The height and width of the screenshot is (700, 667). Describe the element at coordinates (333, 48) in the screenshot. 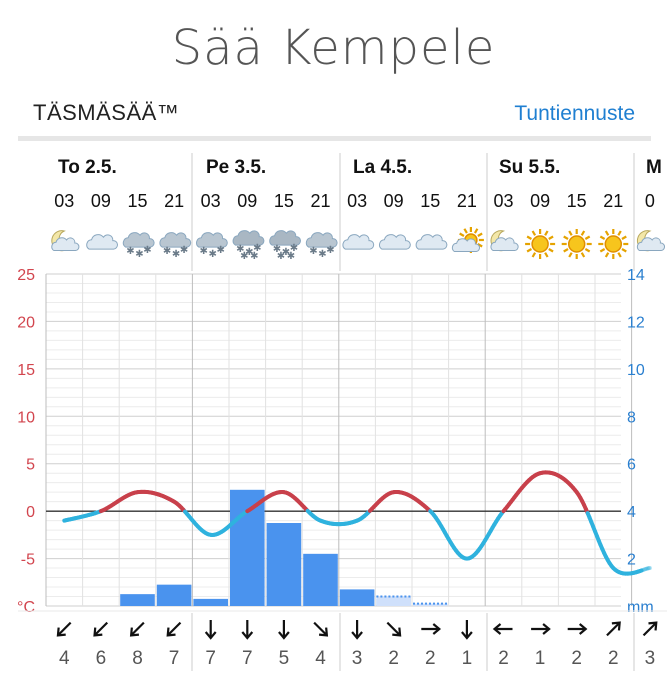

I see `page-title: Sää Kempele` at that location.